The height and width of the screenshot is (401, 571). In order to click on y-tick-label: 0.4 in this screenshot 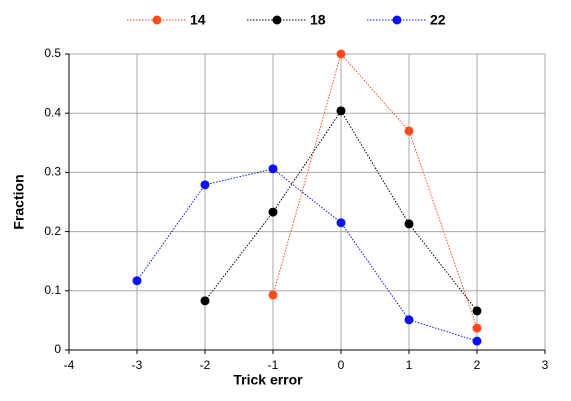, I will do `click(52, 112)`.